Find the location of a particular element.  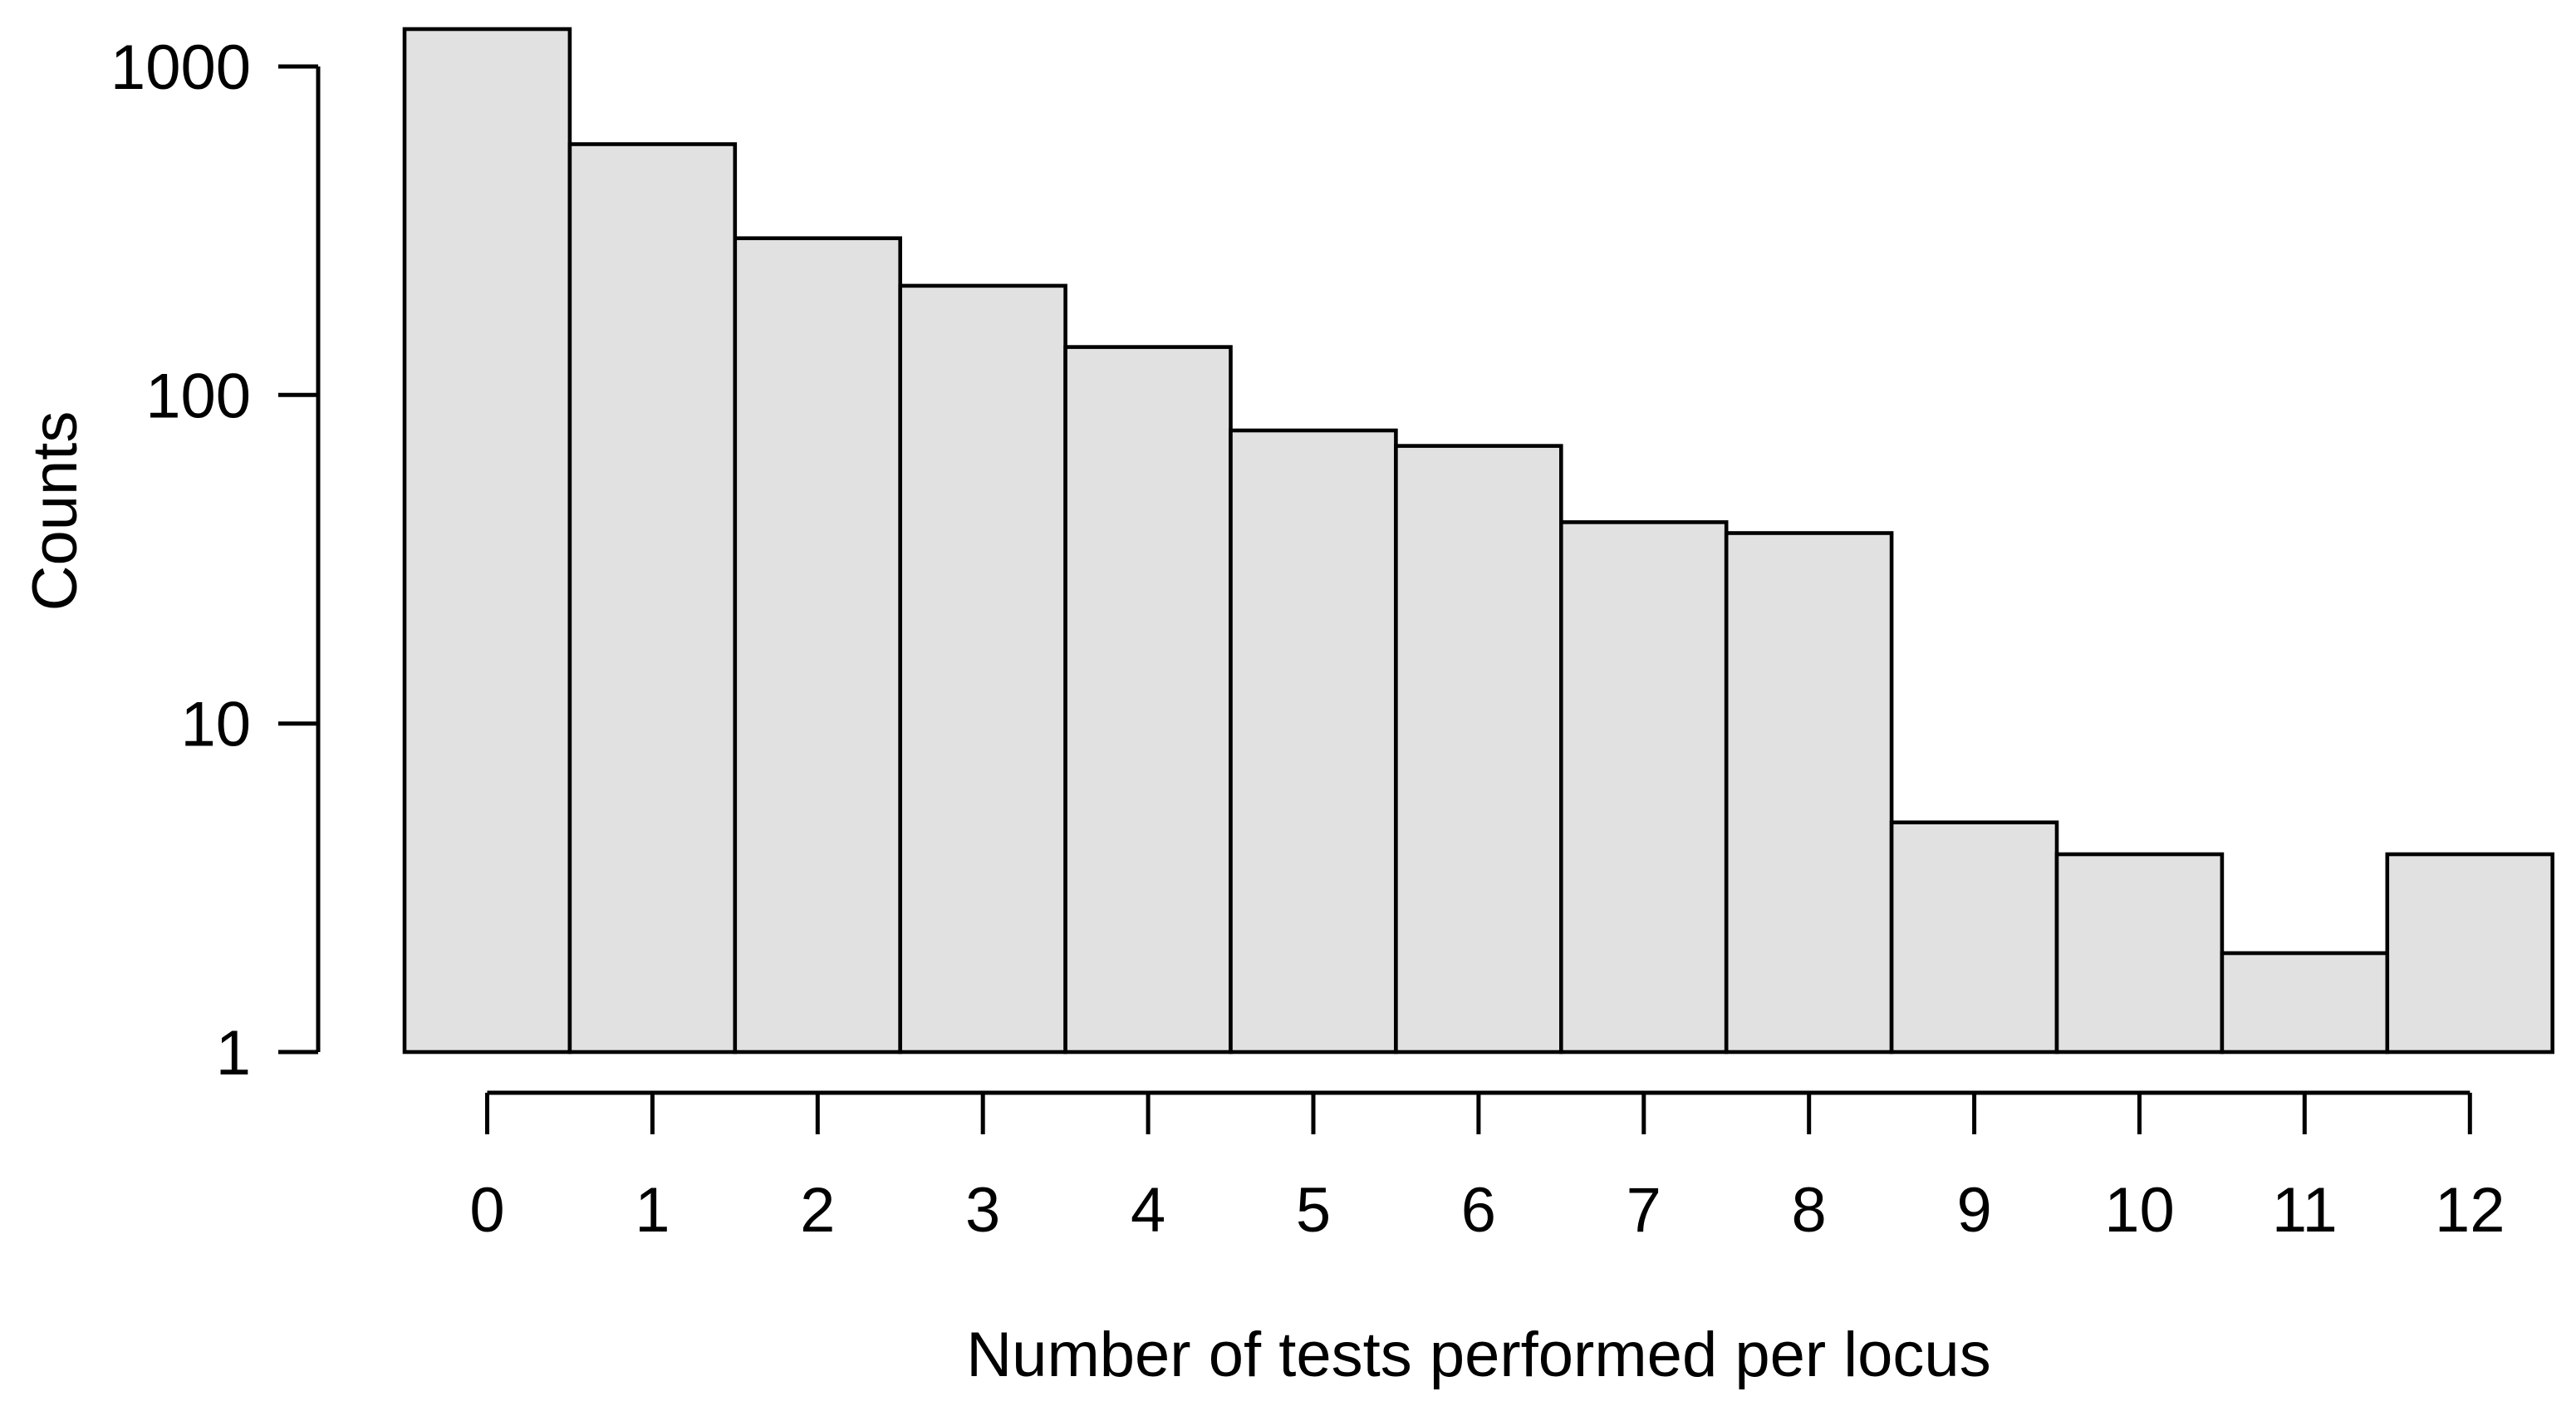

x-tick-label-1: 1 is located at coordinates (652, 1210).